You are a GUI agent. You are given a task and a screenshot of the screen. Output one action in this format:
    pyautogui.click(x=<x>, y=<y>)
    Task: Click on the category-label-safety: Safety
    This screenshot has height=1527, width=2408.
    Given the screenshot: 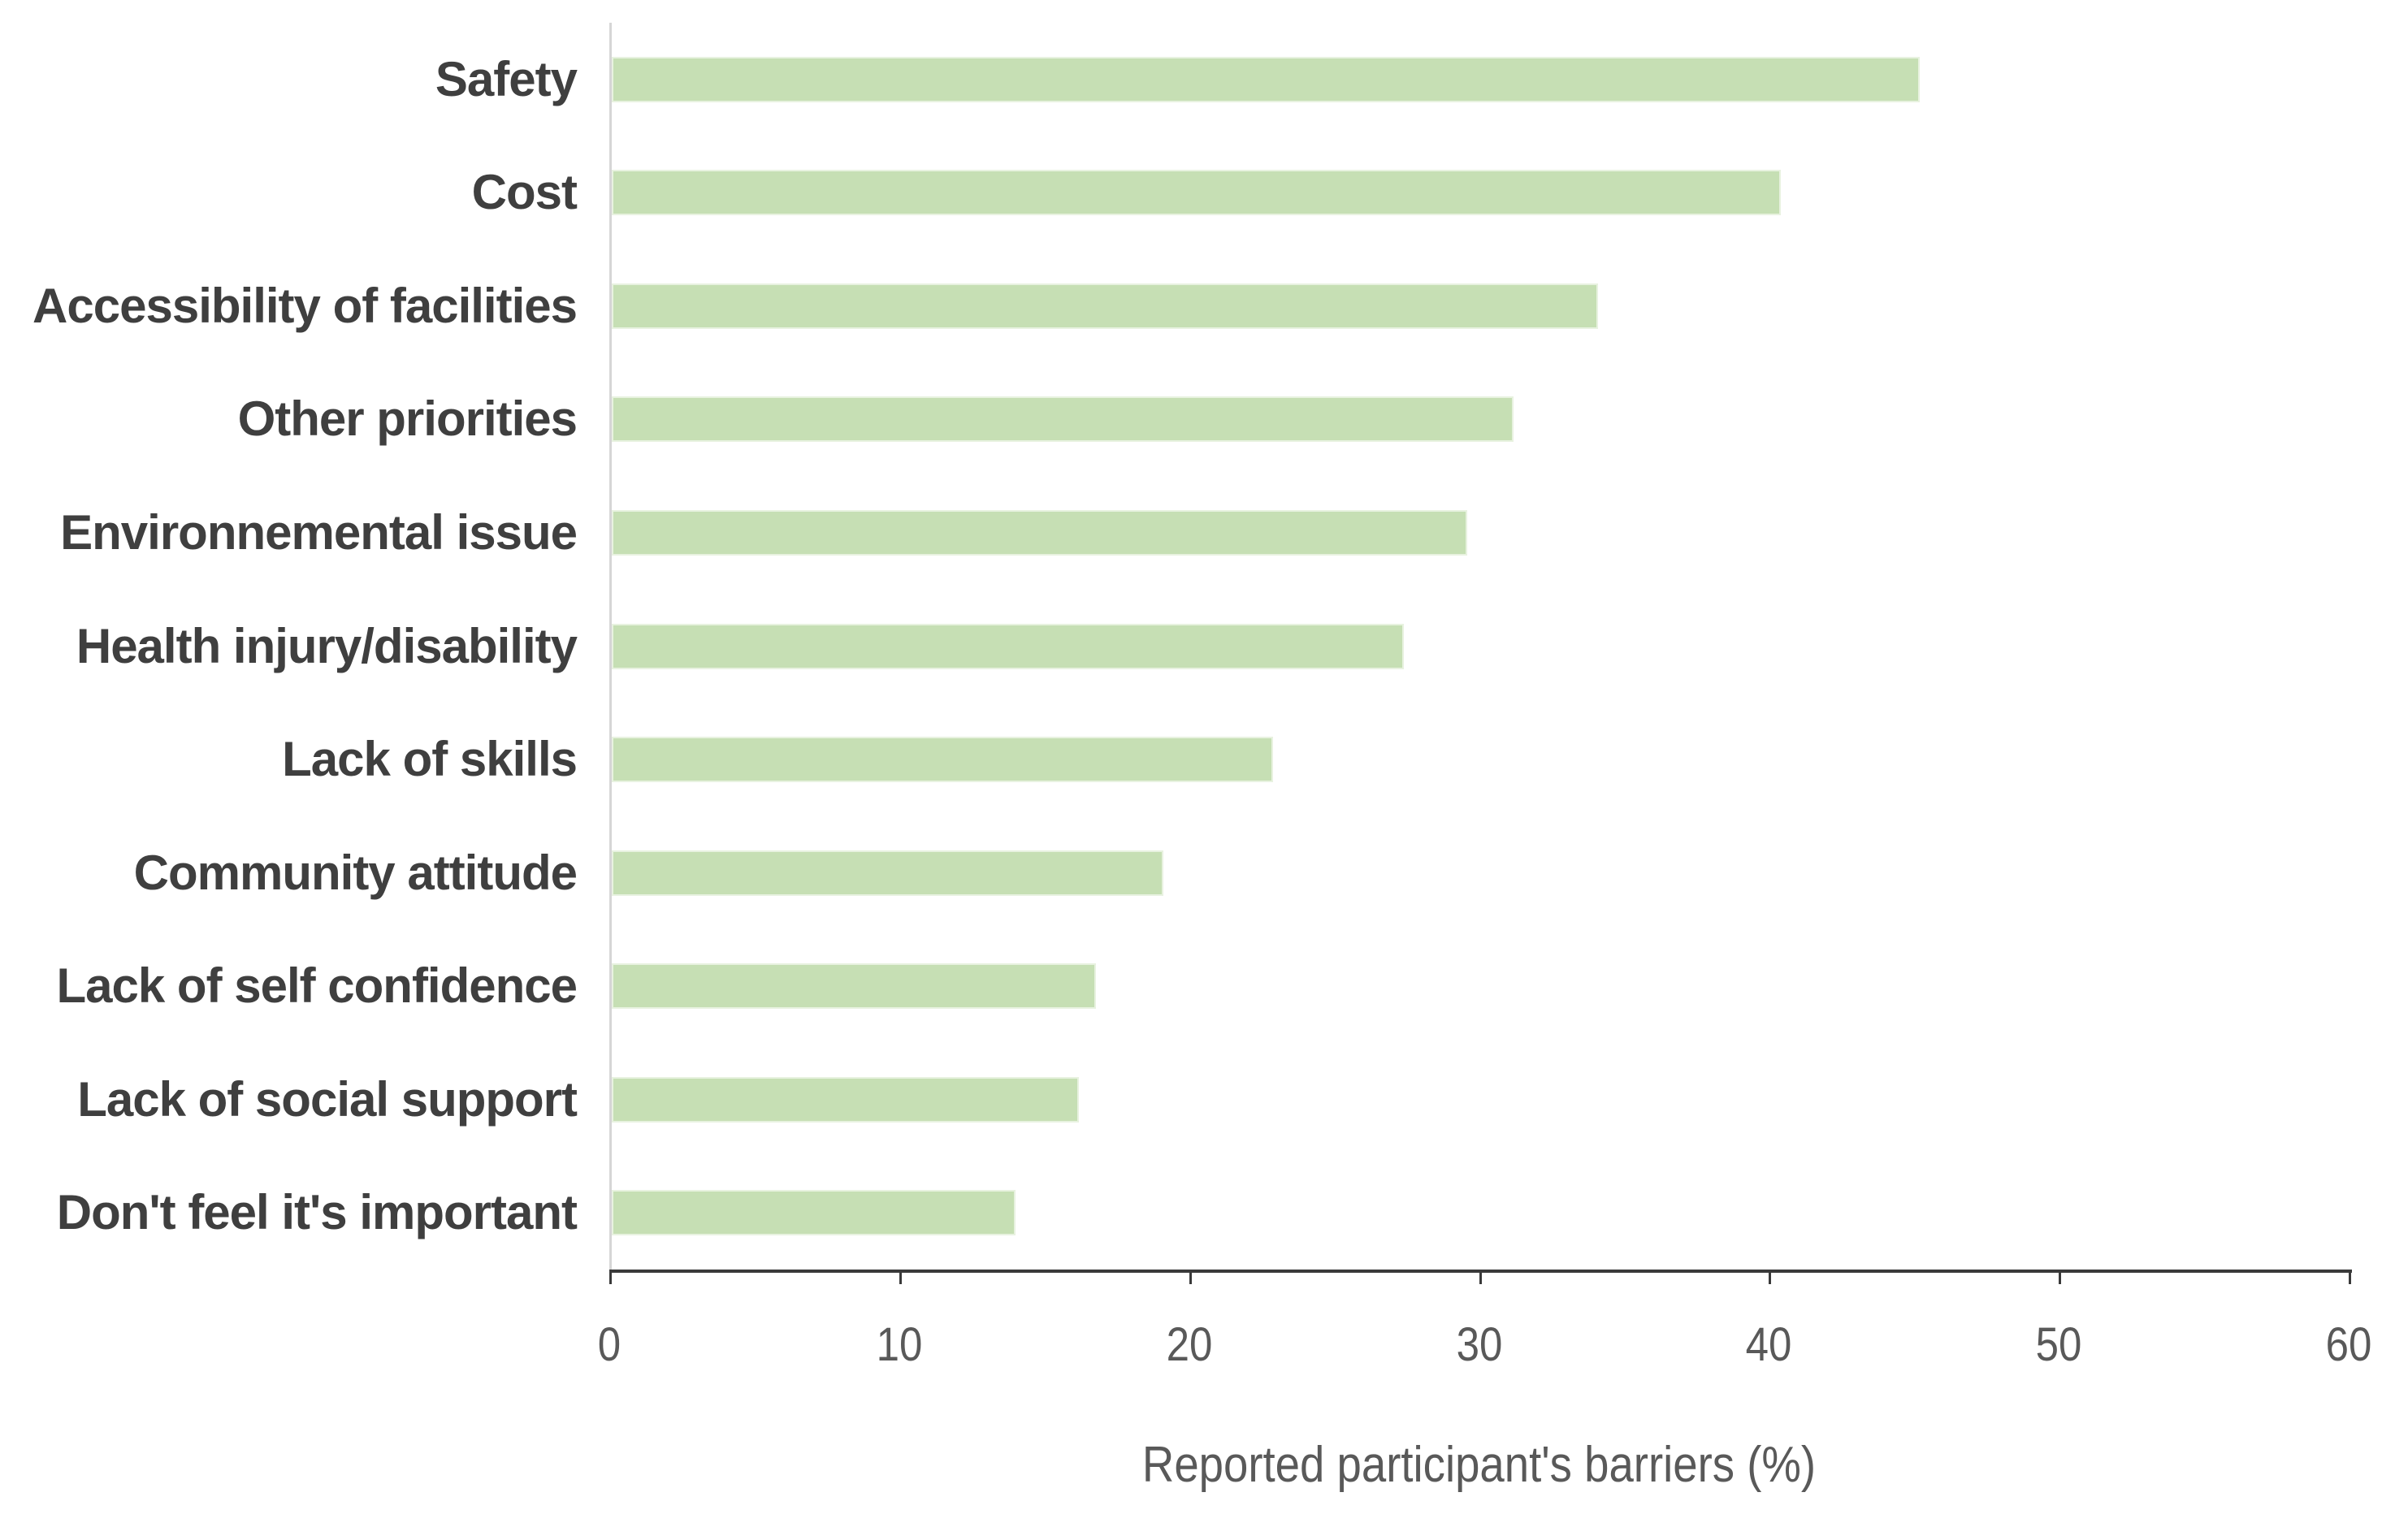 What is the action you would take?
    pyautogui.click(x=506, y=78)
    